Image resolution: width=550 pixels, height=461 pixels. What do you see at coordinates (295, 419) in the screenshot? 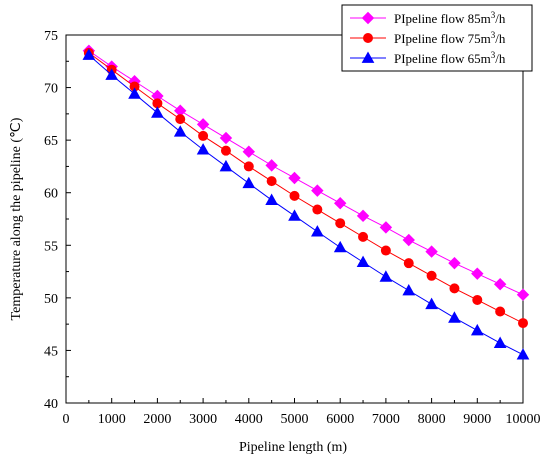
I see `x-tick-label: 5000` at bounding box center [295, 419].